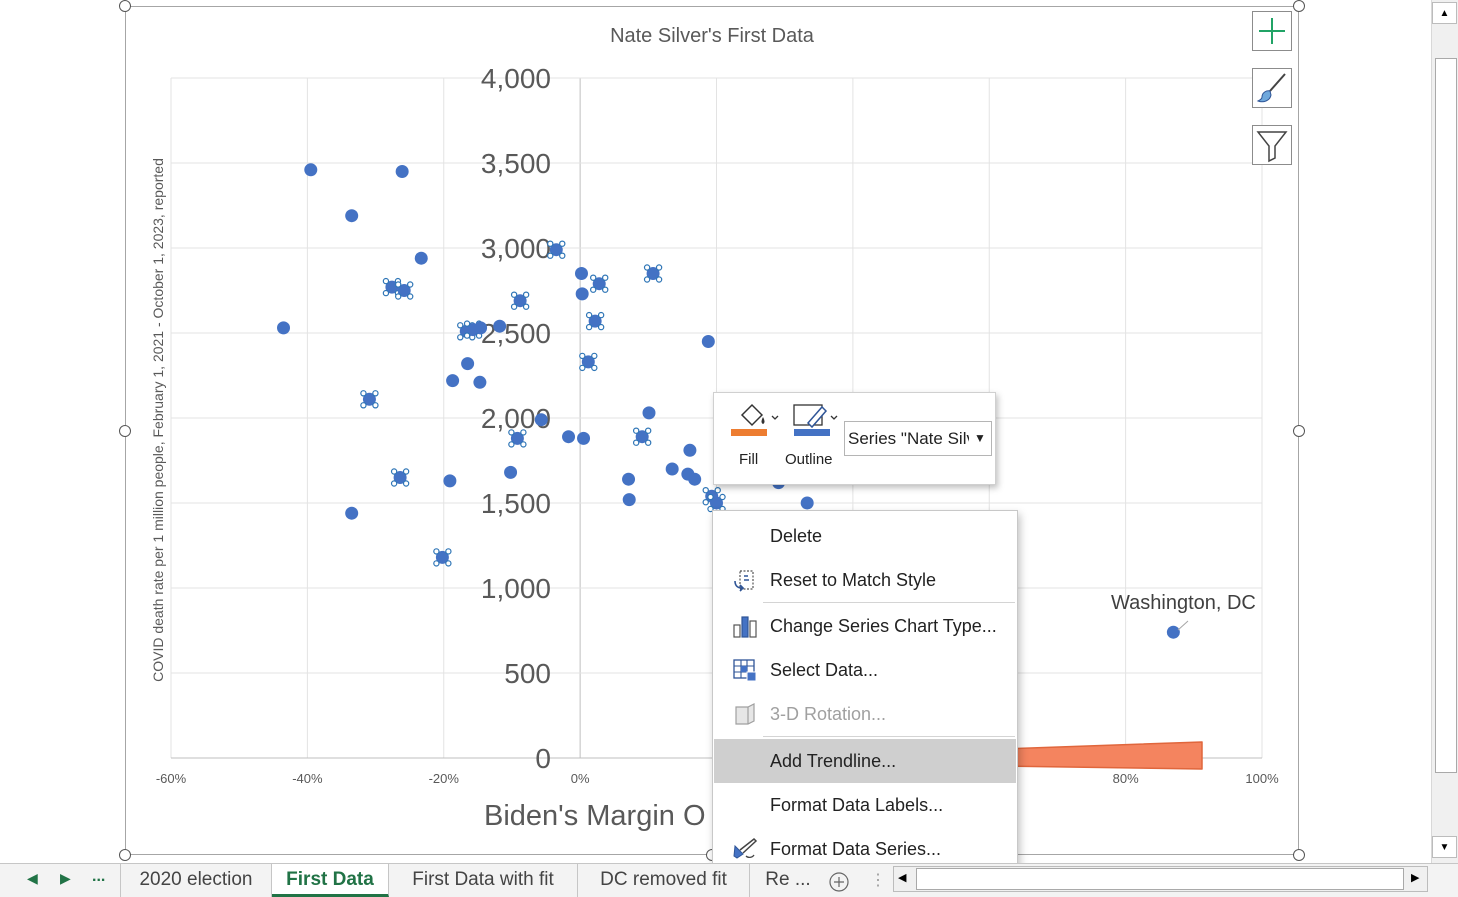 Image resolution: width=1458 pixels, height=897 pixels. I want to click on resize-handle-bottom-right, so click(1299, 855).